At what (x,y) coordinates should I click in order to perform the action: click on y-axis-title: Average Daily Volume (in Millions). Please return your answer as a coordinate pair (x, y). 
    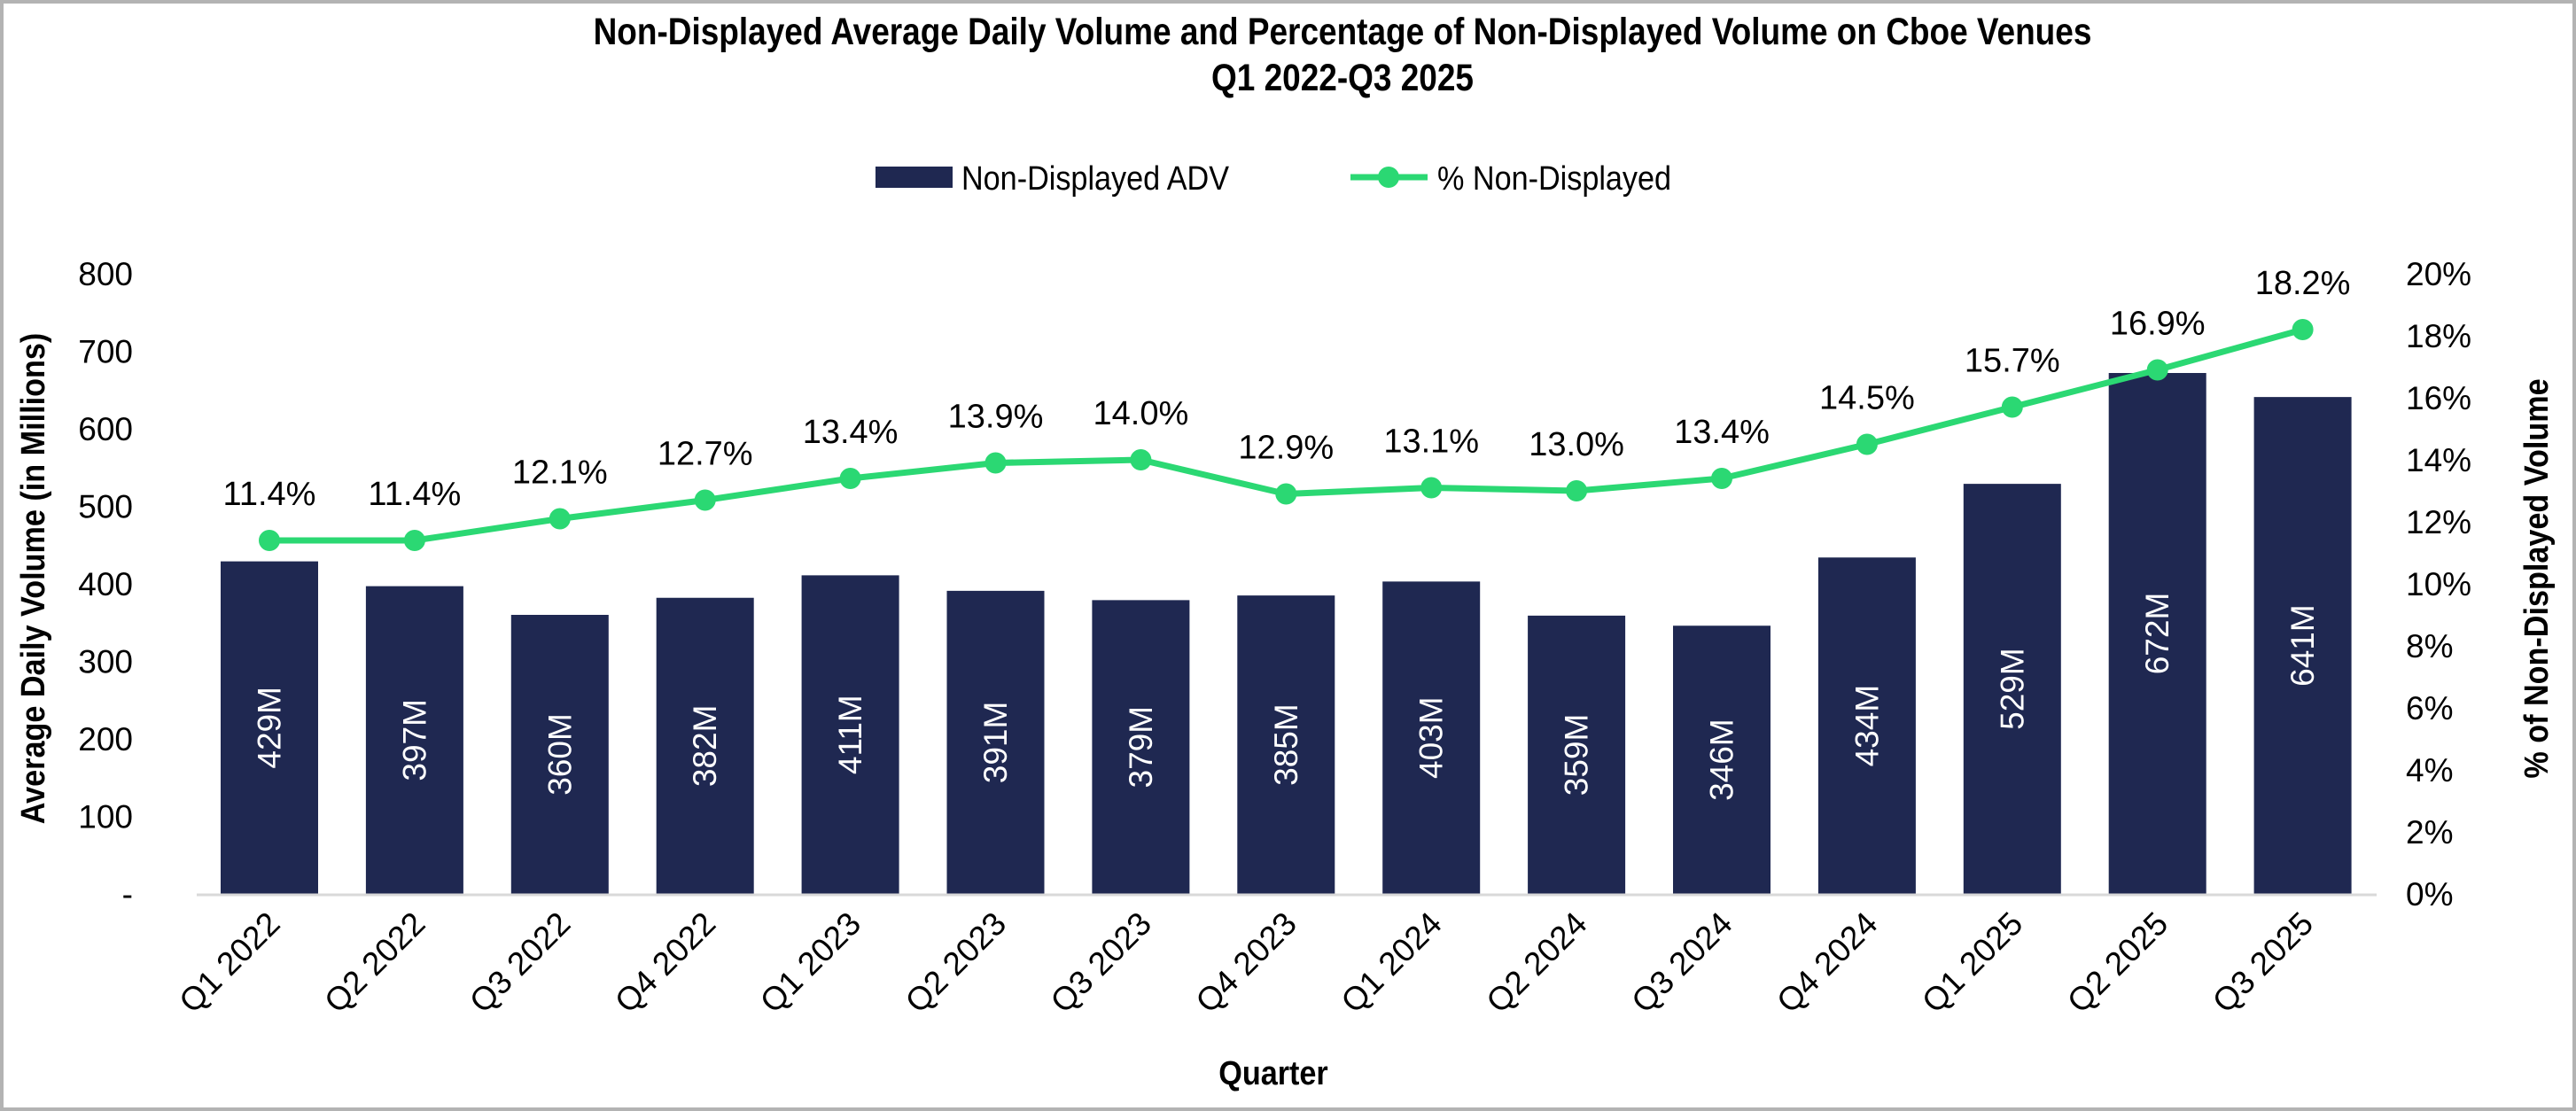
    Looking at the image, I should click on (32, 579).